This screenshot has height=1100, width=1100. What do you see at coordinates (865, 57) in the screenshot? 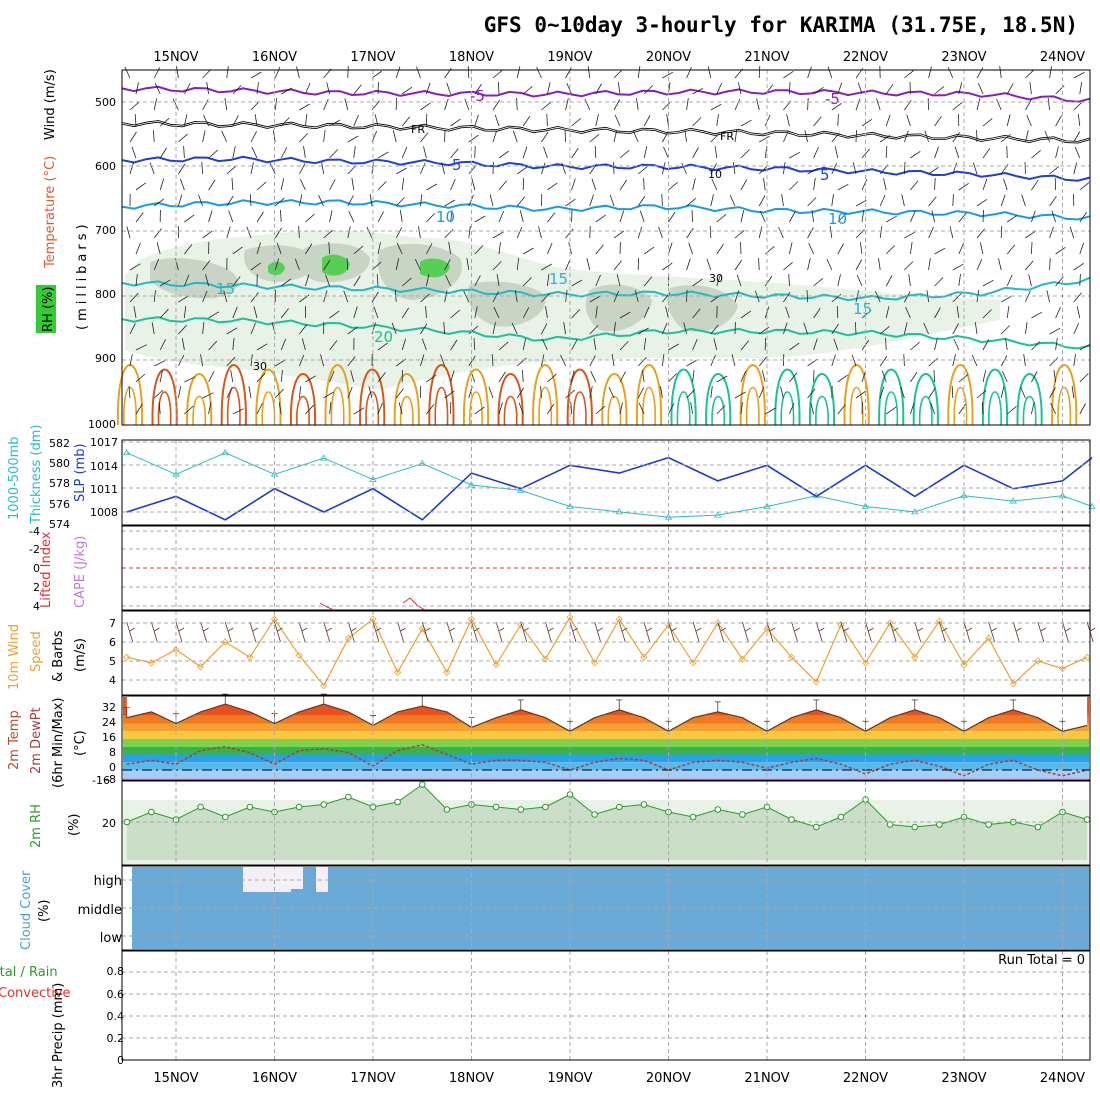
I see `date-label-top: 22NOV` at bounding box center [865, 57].